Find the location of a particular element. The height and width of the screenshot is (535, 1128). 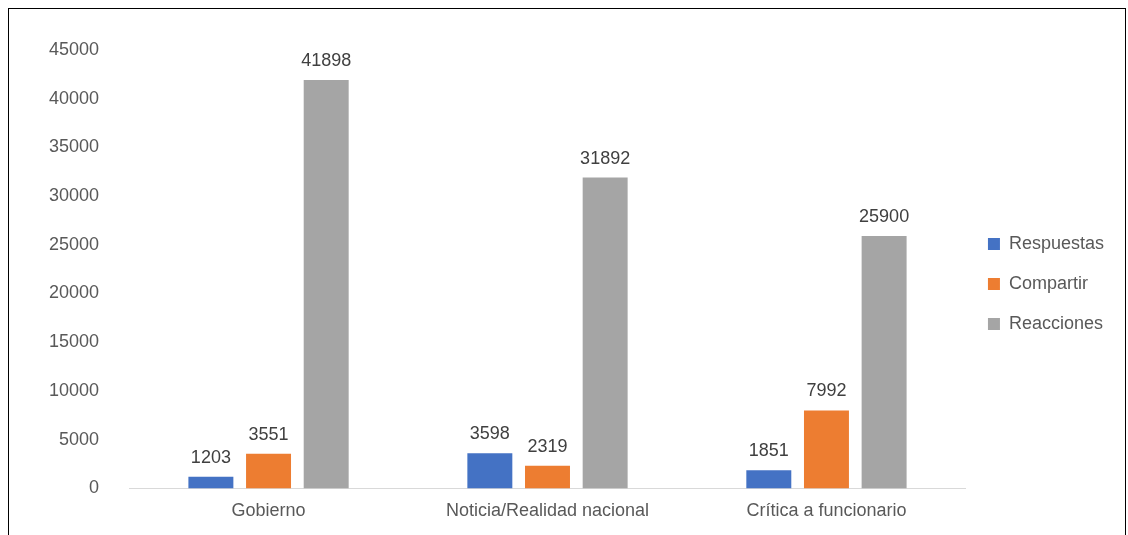

data-label: 41898 is located at coordinates (326, 60).